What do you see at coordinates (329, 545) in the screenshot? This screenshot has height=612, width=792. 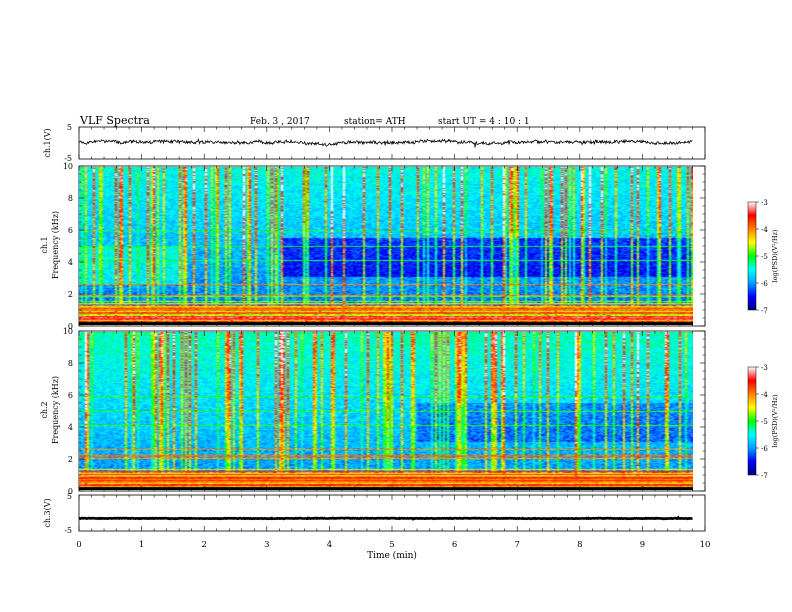 I see `x-tick-label: 4` at bounding box center [329, 545].